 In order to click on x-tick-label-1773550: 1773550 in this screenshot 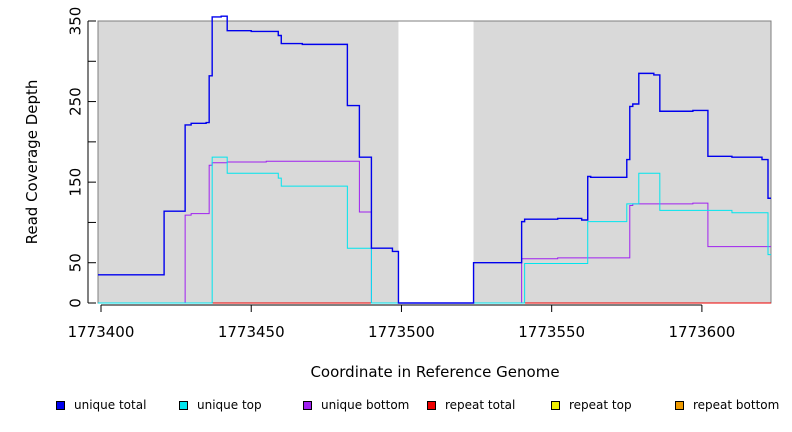, I will do `click(551, 332)`.